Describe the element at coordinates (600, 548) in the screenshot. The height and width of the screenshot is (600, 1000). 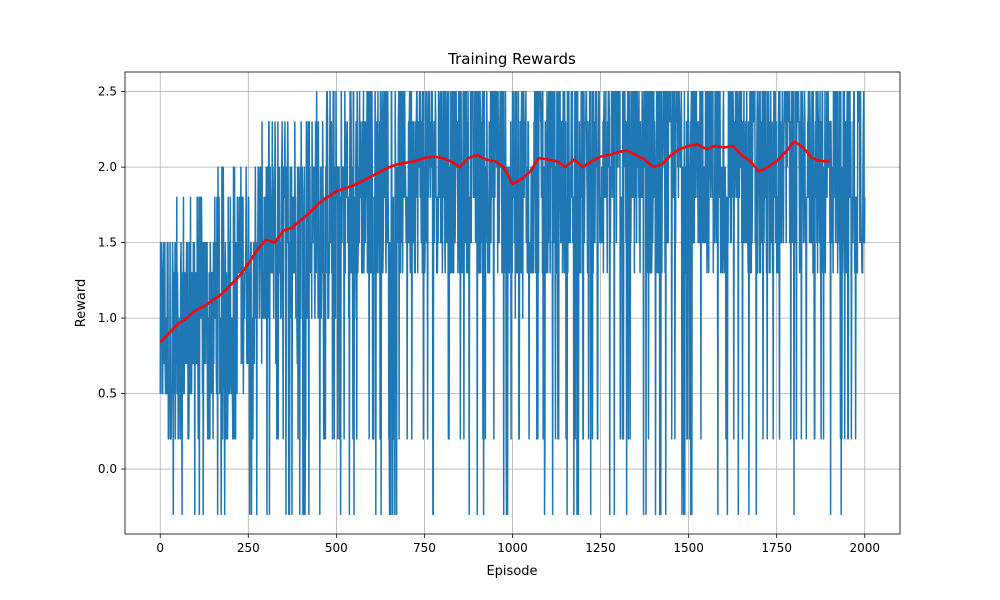
I see `x-tick-label: 1250` at that location.